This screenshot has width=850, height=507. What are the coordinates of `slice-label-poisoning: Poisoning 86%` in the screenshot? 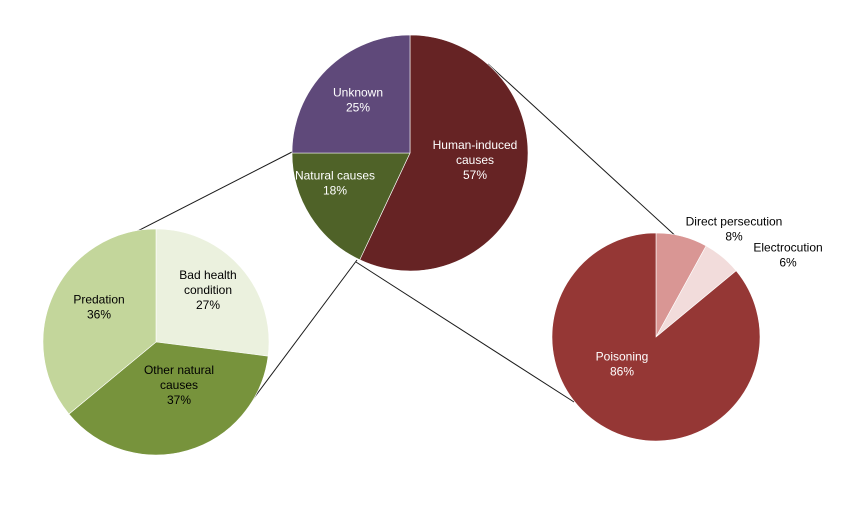 It's located at (622, 364).